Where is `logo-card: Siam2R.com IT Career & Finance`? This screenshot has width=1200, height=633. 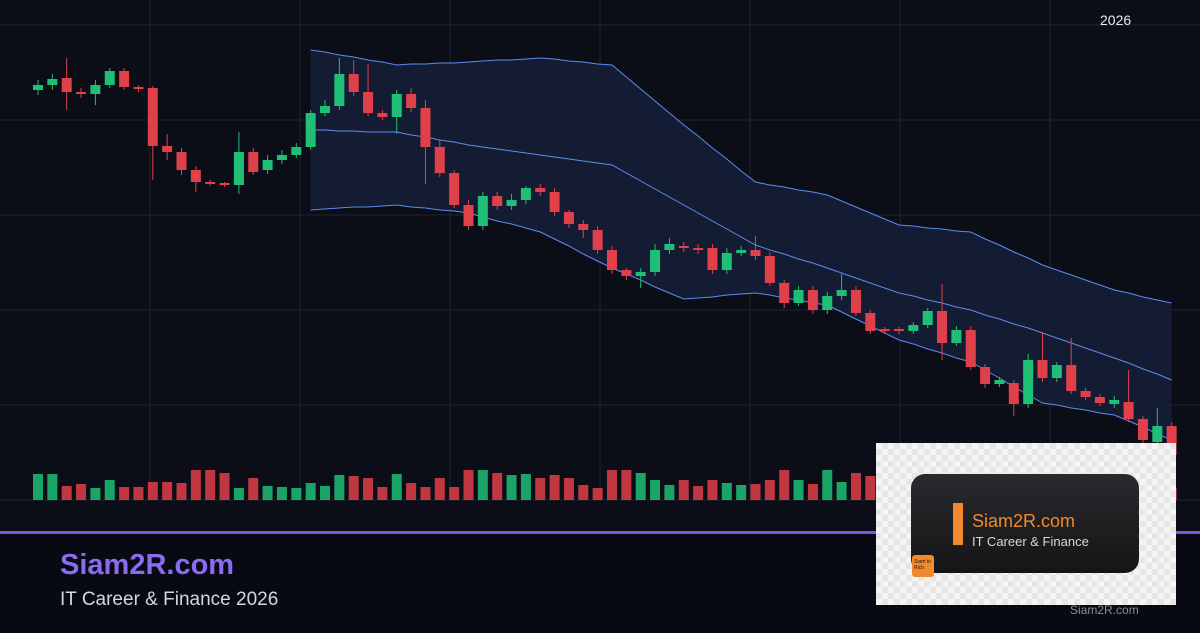 logo-card: Siam2R.com IT Career & Finance is located at coordinates (1025, 523).